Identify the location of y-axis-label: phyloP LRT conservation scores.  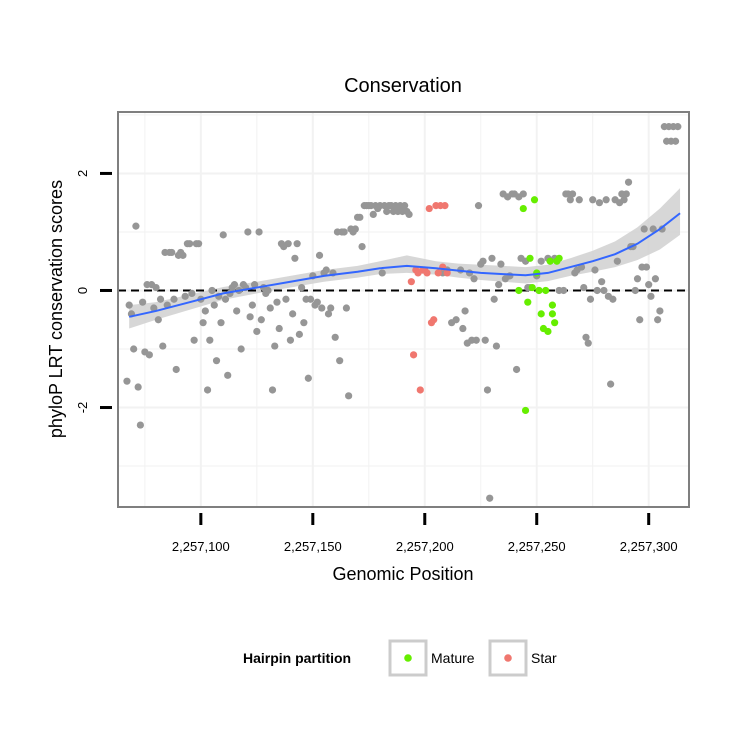
(56, 309).